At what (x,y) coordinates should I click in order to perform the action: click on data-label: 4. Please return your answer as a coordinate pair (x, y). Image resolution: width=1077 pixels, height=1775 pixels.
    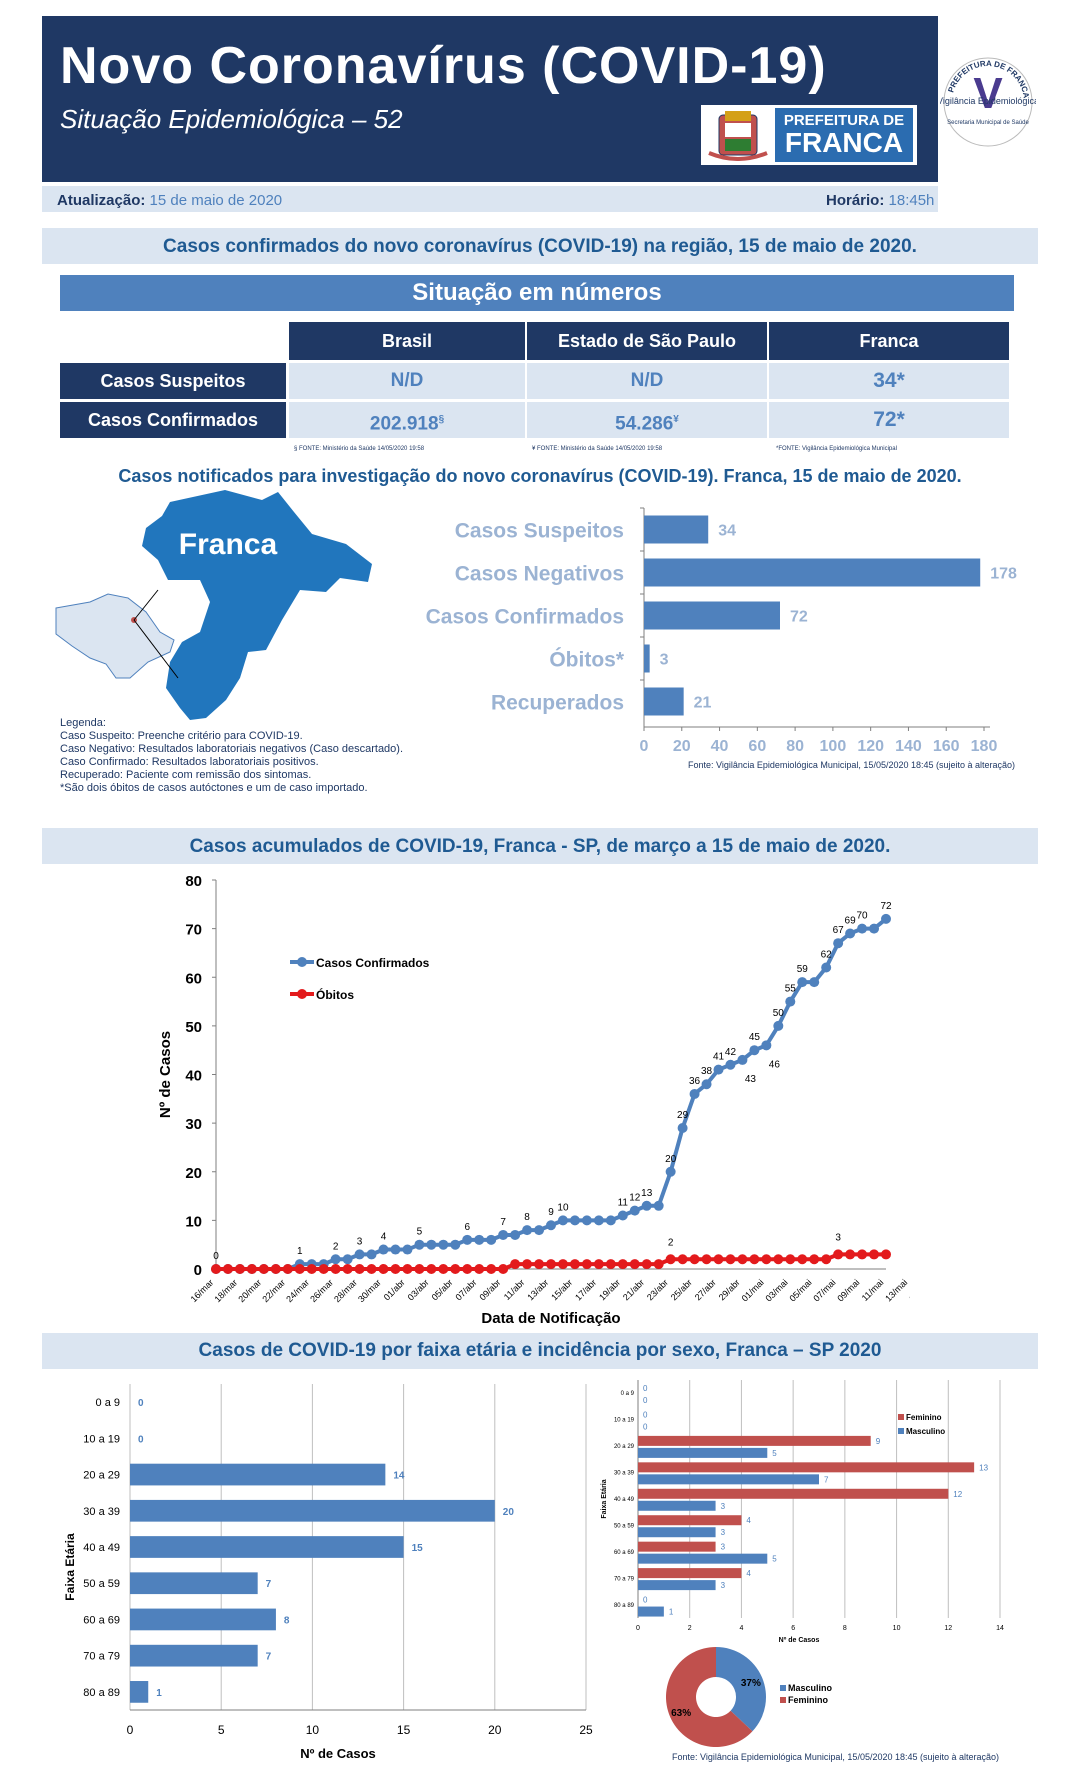
    Looking at the image, I should click on (748, 1520).